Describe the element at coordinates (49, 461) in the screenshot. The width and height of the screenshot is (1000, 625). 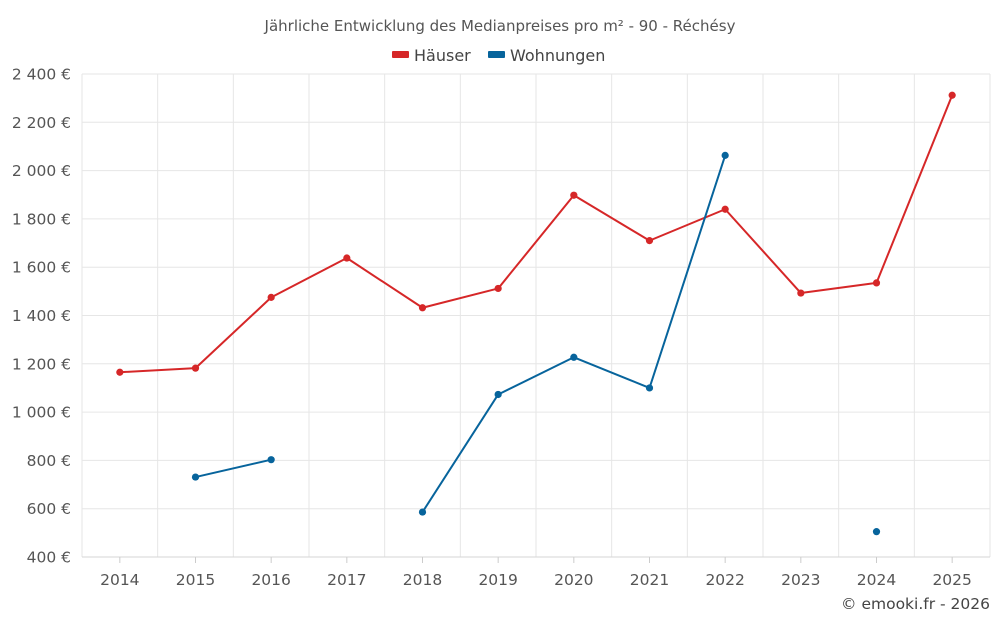
I see `y-tick-label: 800 €` at that location.